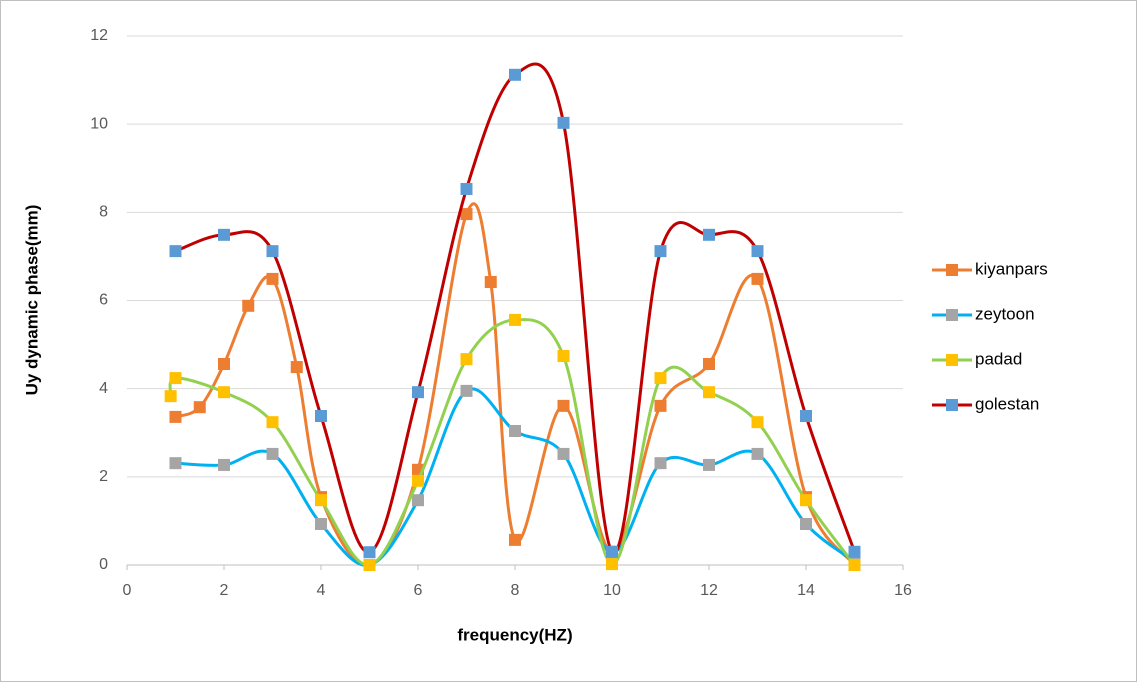 Image resolution: width=1137 pixels, height=682 pixels. I want to click on y-tick-label: 12, so click(99, 35).